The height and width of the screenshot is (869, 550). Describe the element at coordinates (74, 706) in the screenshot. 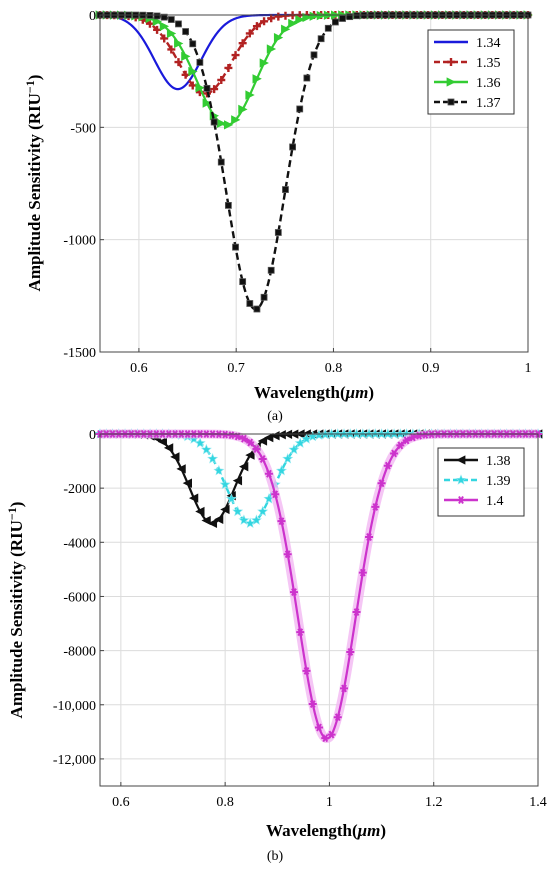

I see `y-tick-label: -10,000` at that location.